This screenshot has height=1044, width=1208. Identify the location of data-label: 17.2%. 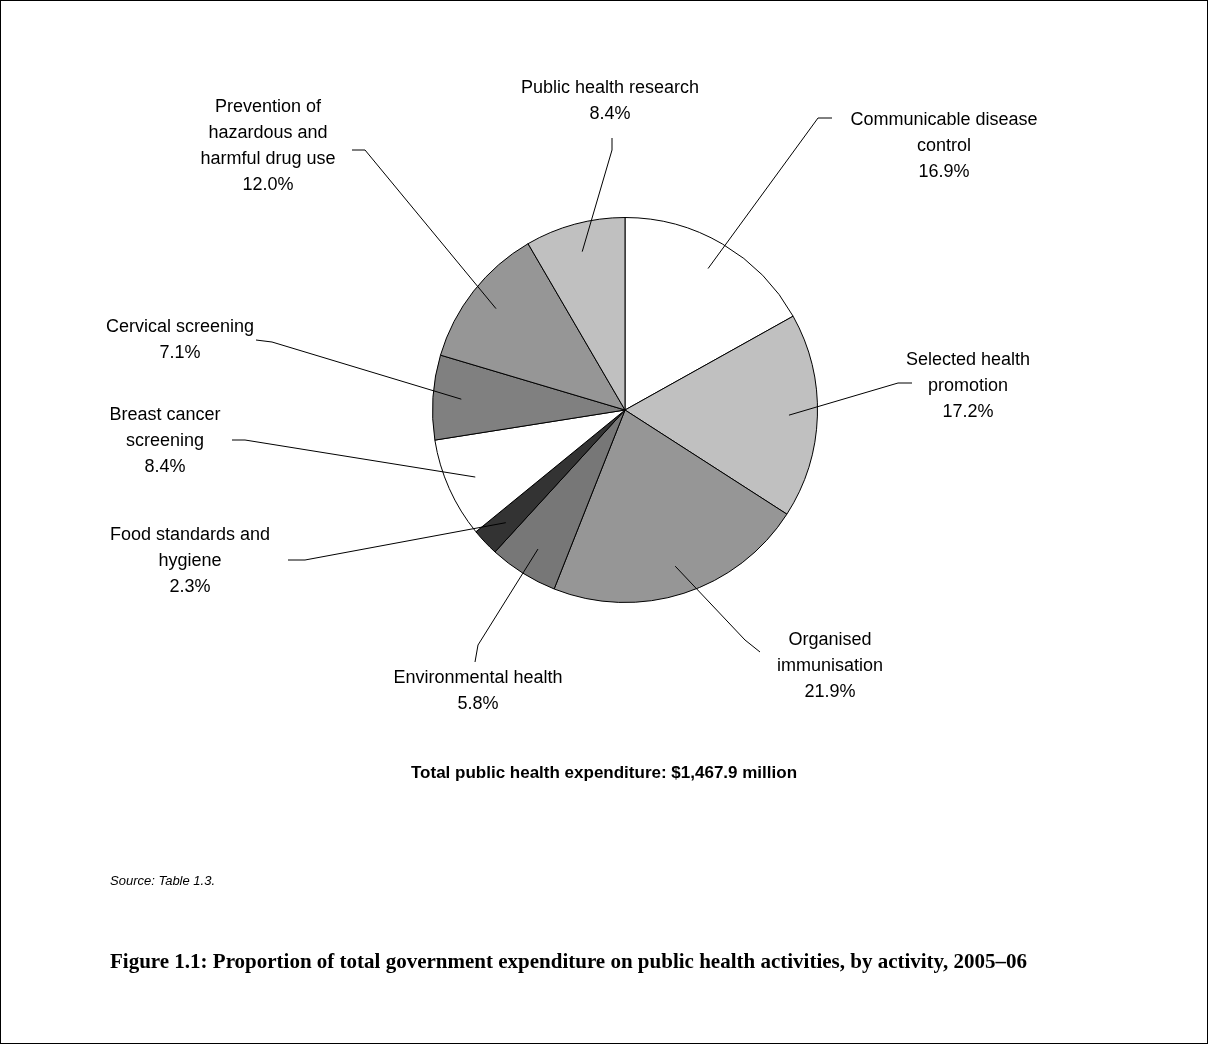
(968, 411).